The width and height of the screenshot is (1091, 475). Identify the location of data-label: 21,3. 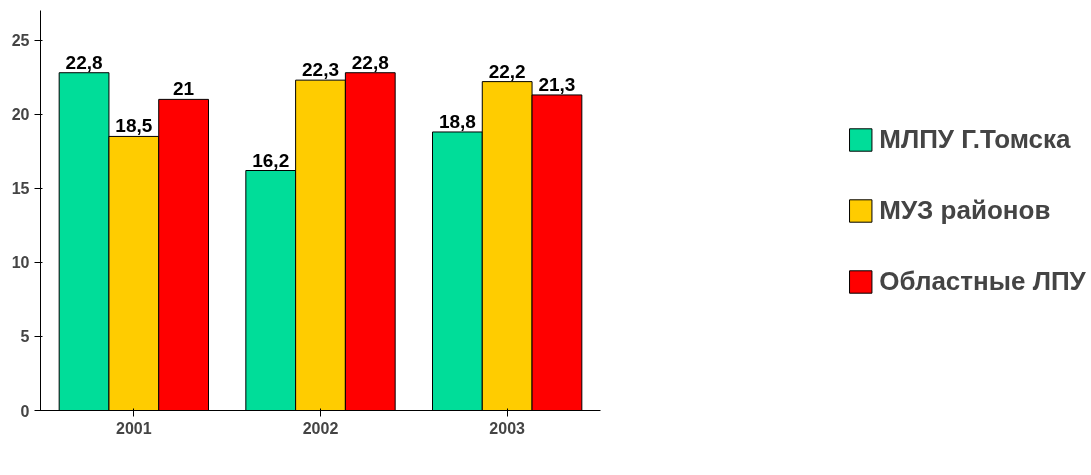
(557, 84).